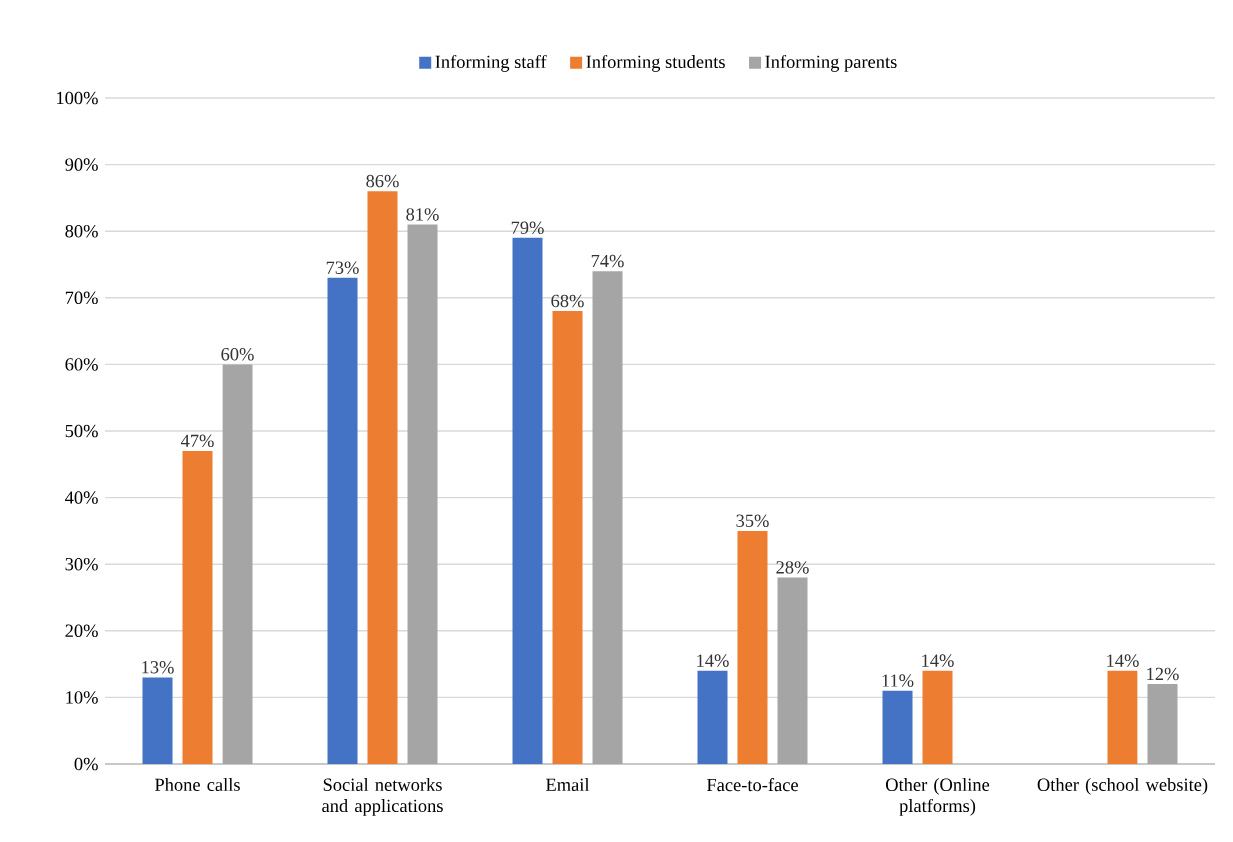  What do you see at coordinates (752, 521) in the screenshot?
I see `data-label: 35%` at bounding box center [752, 521].